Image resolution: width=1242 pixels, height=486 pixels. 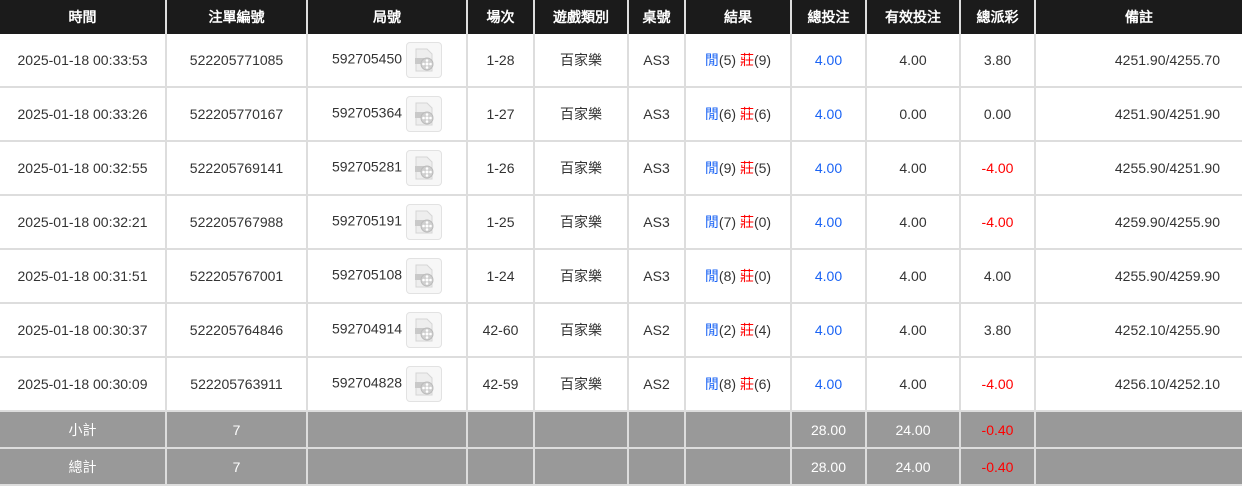 What do you see at coordinates (727, 222) in the screenshot?
I see `player-score: (7)` at bounding box center [727, 222].